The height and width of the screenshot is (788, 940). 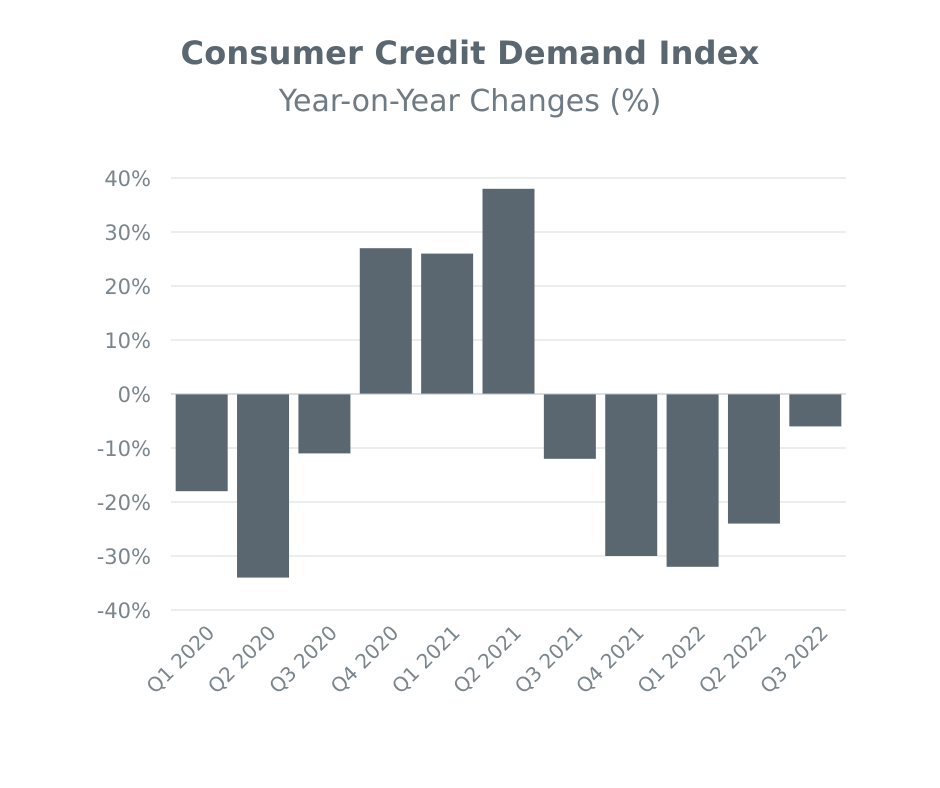 I want to click on y-tick-label: -30%, so click(x=124, y=557).